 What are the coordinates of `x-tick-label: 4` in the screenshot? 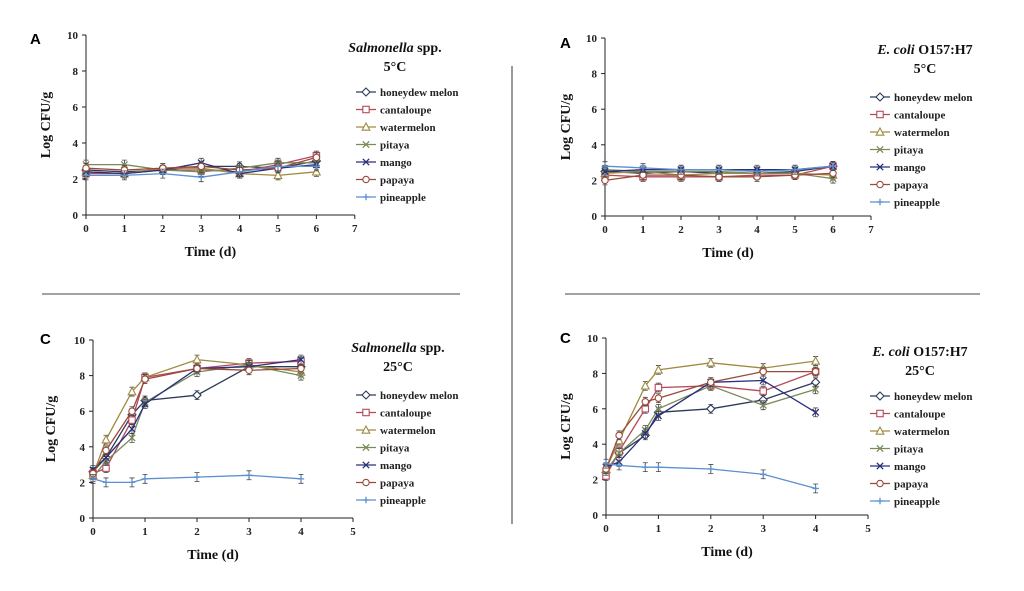 It's located at (240, 229).